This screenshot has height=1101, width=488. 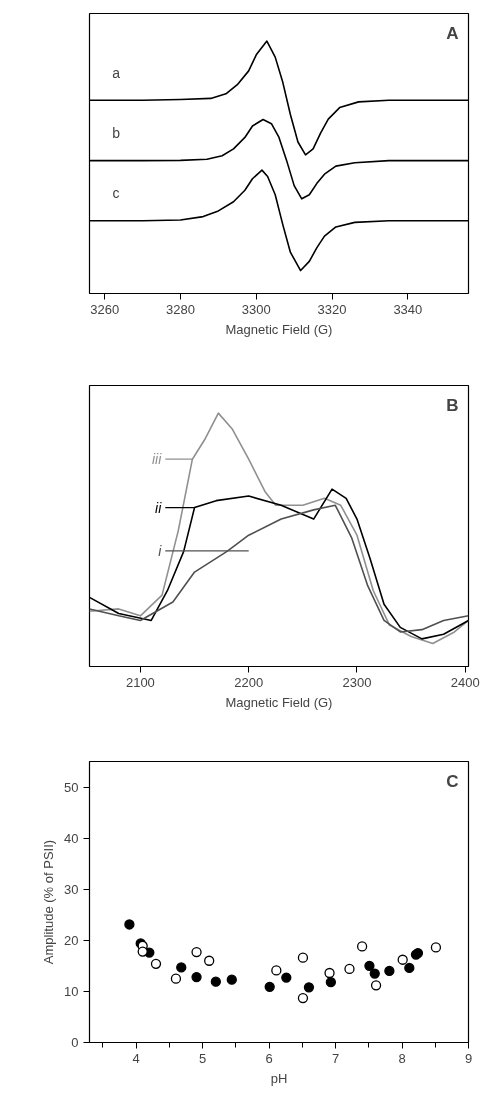 I want to click on x-tick-label: 4, so click(x=136, y=1058).